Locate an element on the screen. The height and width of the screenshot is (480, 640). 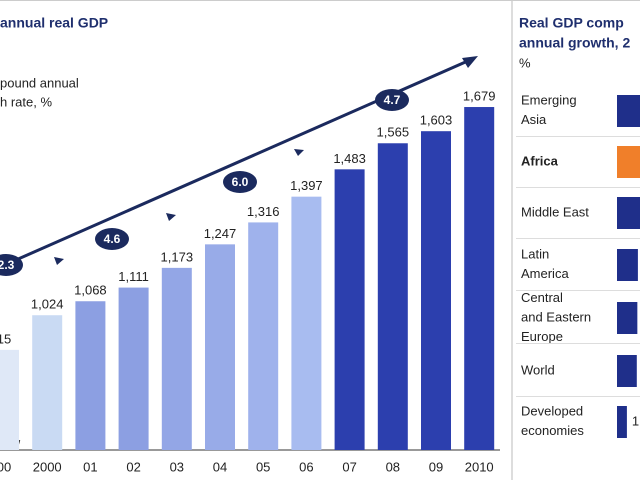
x-tick-label: 07 is located at coordinates (349, 466).